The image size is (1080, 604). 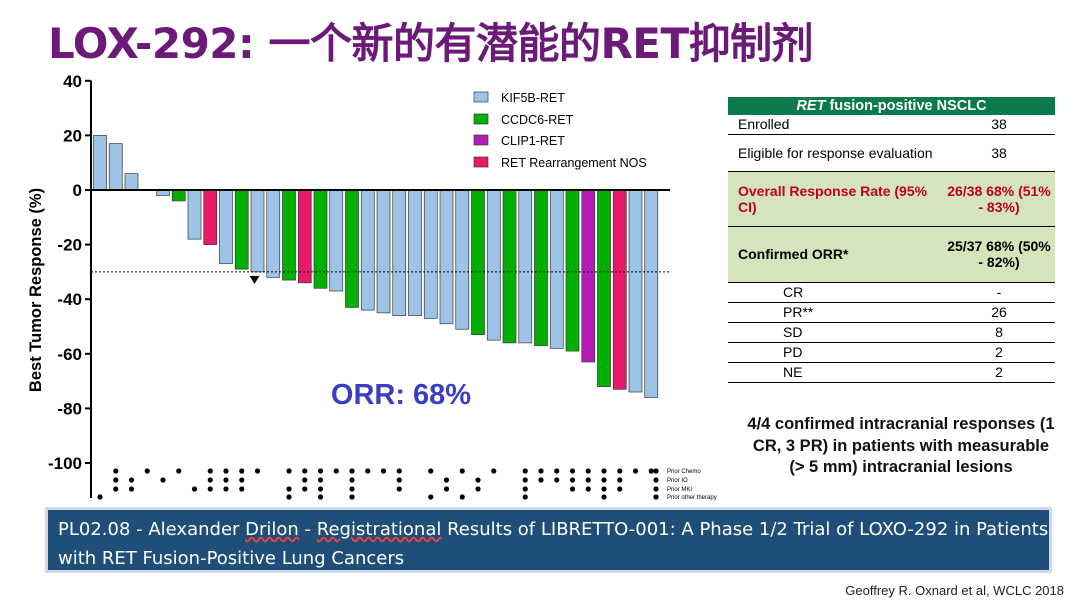 What do you see at coordinates (999, 332) in the screenshot?
I see `row-value: 8` at bounding box center [999, 332].